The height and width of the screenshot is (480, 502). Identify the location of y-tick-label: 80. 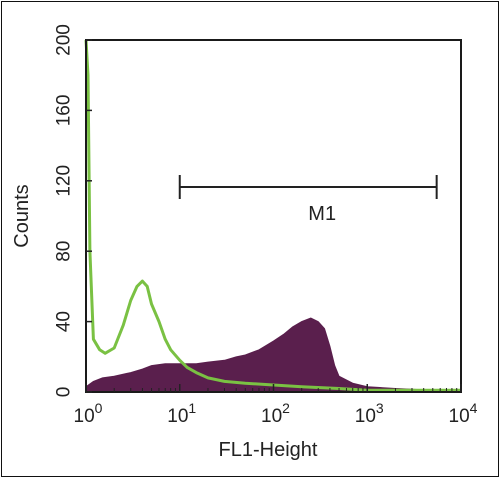
(64, 251).